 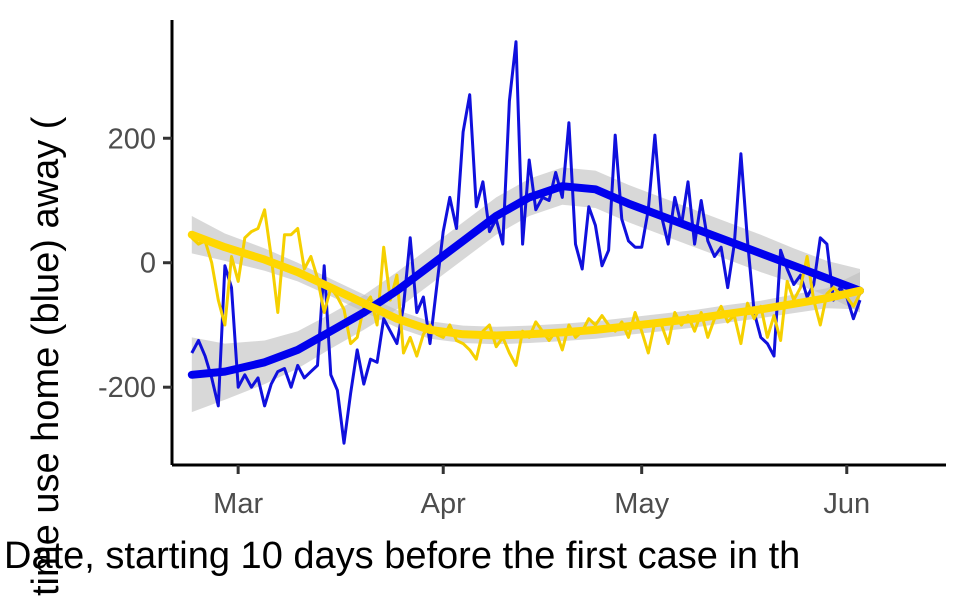 What do you see at coordinates (148, 264) in the screenshot?
I see `y-tick-label: 0` at bounding box center [148, 264].